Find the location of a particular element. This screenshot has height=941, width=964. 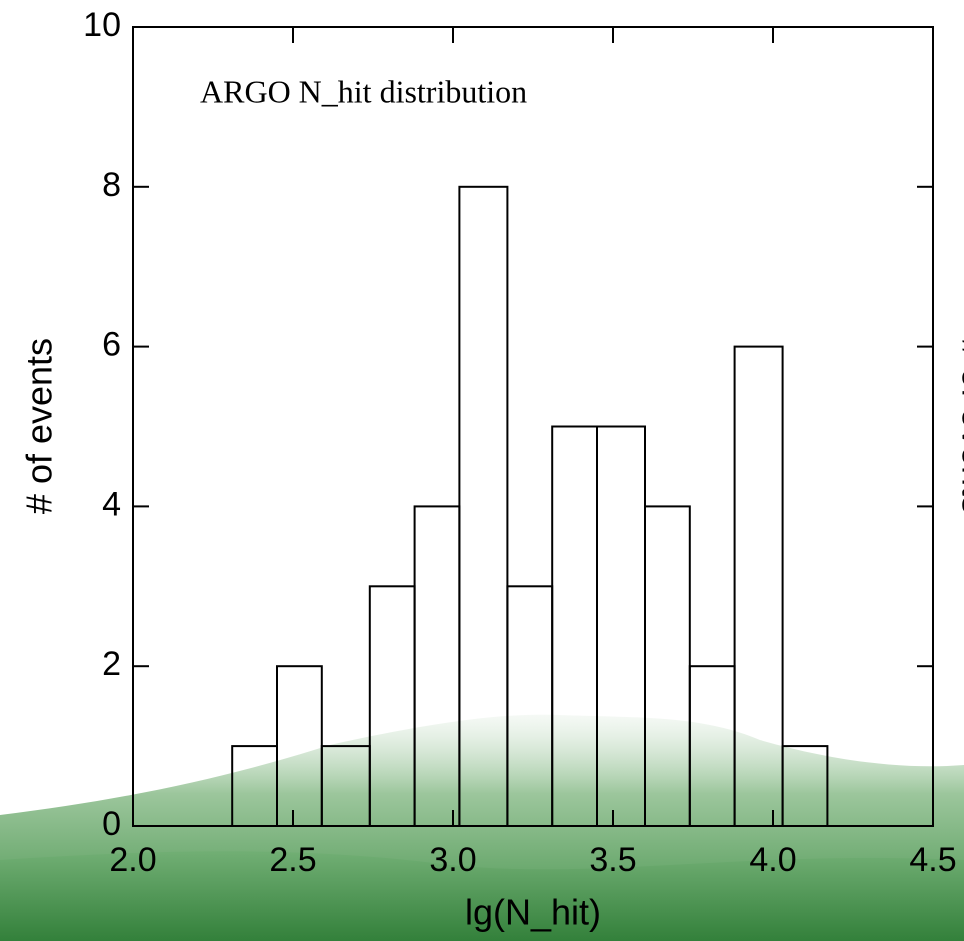

x-tick-label: 2.5 is located at coordinates (292, 860).